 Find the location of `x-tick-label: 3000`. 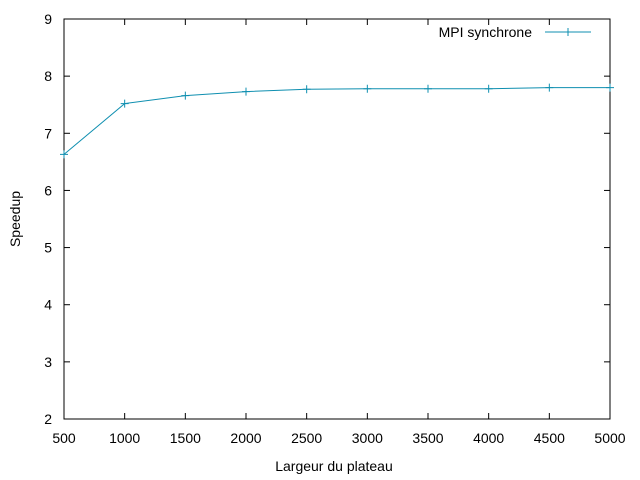

x-tick-label: 3000 is located at coordinates (367, 438).